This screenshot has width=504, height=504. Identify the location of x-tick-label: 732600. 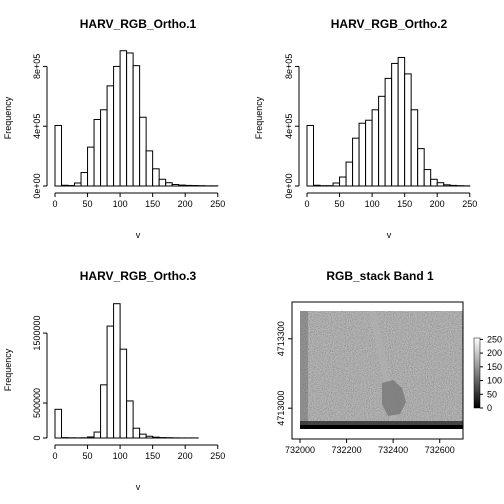
(440, 450).